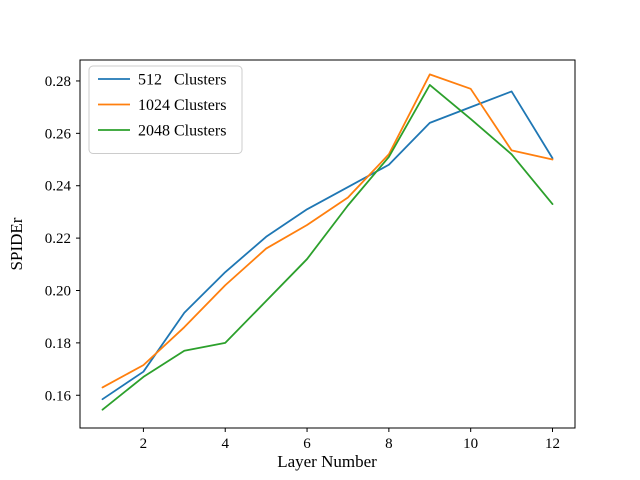 This screenshot has height=480, width=640. What do you see at coordinates (350, 440) in the screenshot?
I see `x-axis-ticks: 2 4 6 8 10 12` at bounding box center [350, 440].